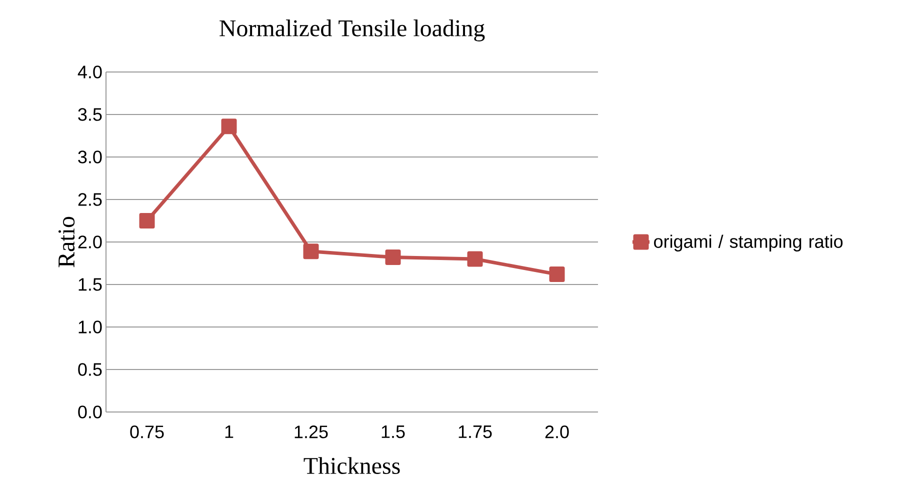  I want to click on y-tick-label: 2.5, so click(90, 199).